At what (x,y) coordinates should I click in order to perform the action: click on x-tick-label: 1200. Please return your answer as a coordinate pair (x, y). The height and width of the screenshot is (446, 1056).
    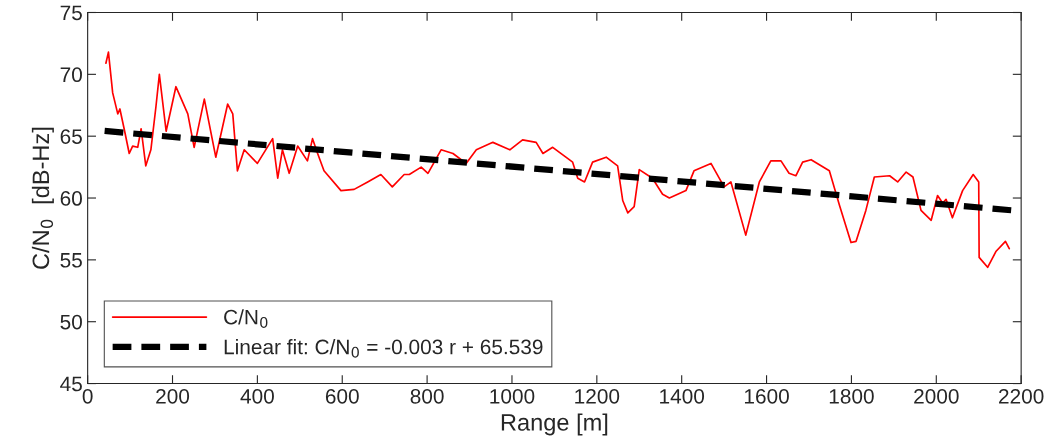
    Looking at the image, I should click on (597, 396).